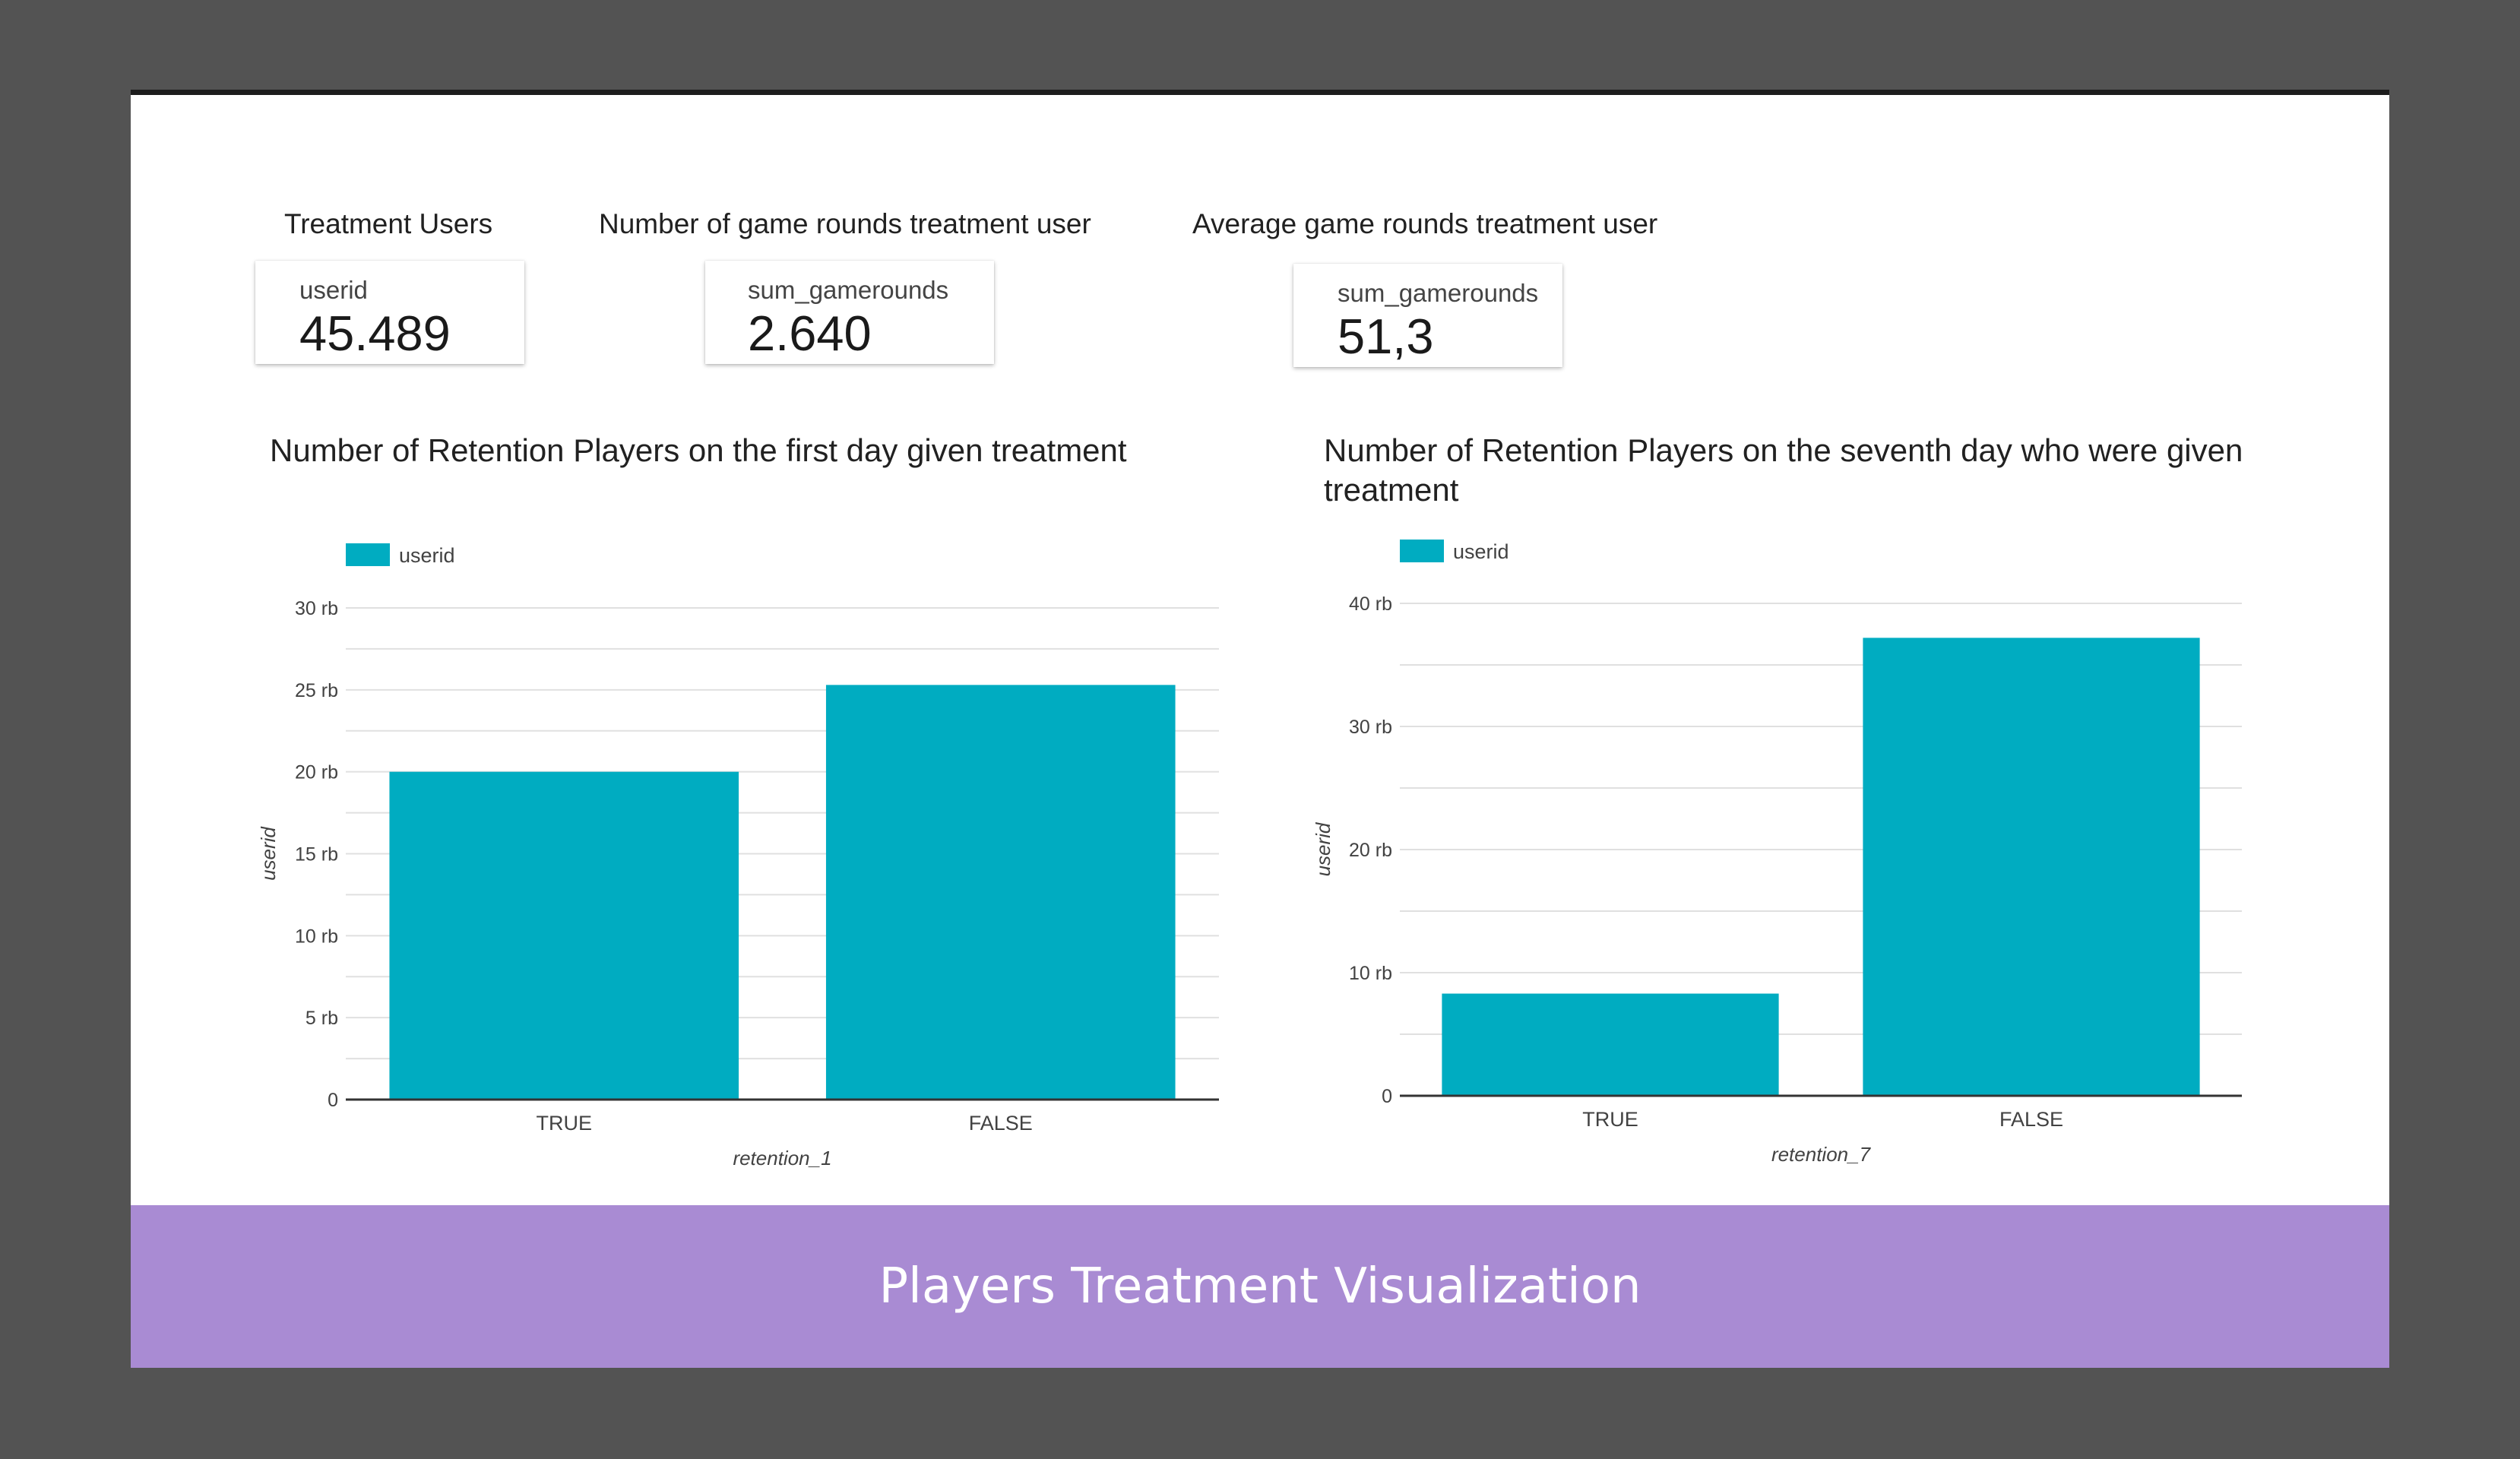 The width and height of the screenshot is (2520, 1459). I want to click on scorecard-title-average-rounds: Average game rounds treatment user, so click(1425, 223).